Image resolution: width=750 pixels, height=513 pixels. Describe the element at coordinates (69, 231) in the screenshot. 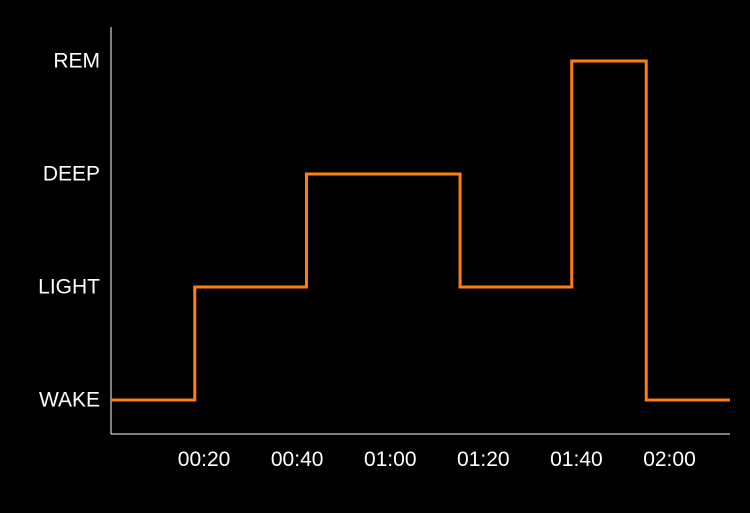

I see `y-axis-ticks: WAKE LIGHT DEEP REM` at that location.